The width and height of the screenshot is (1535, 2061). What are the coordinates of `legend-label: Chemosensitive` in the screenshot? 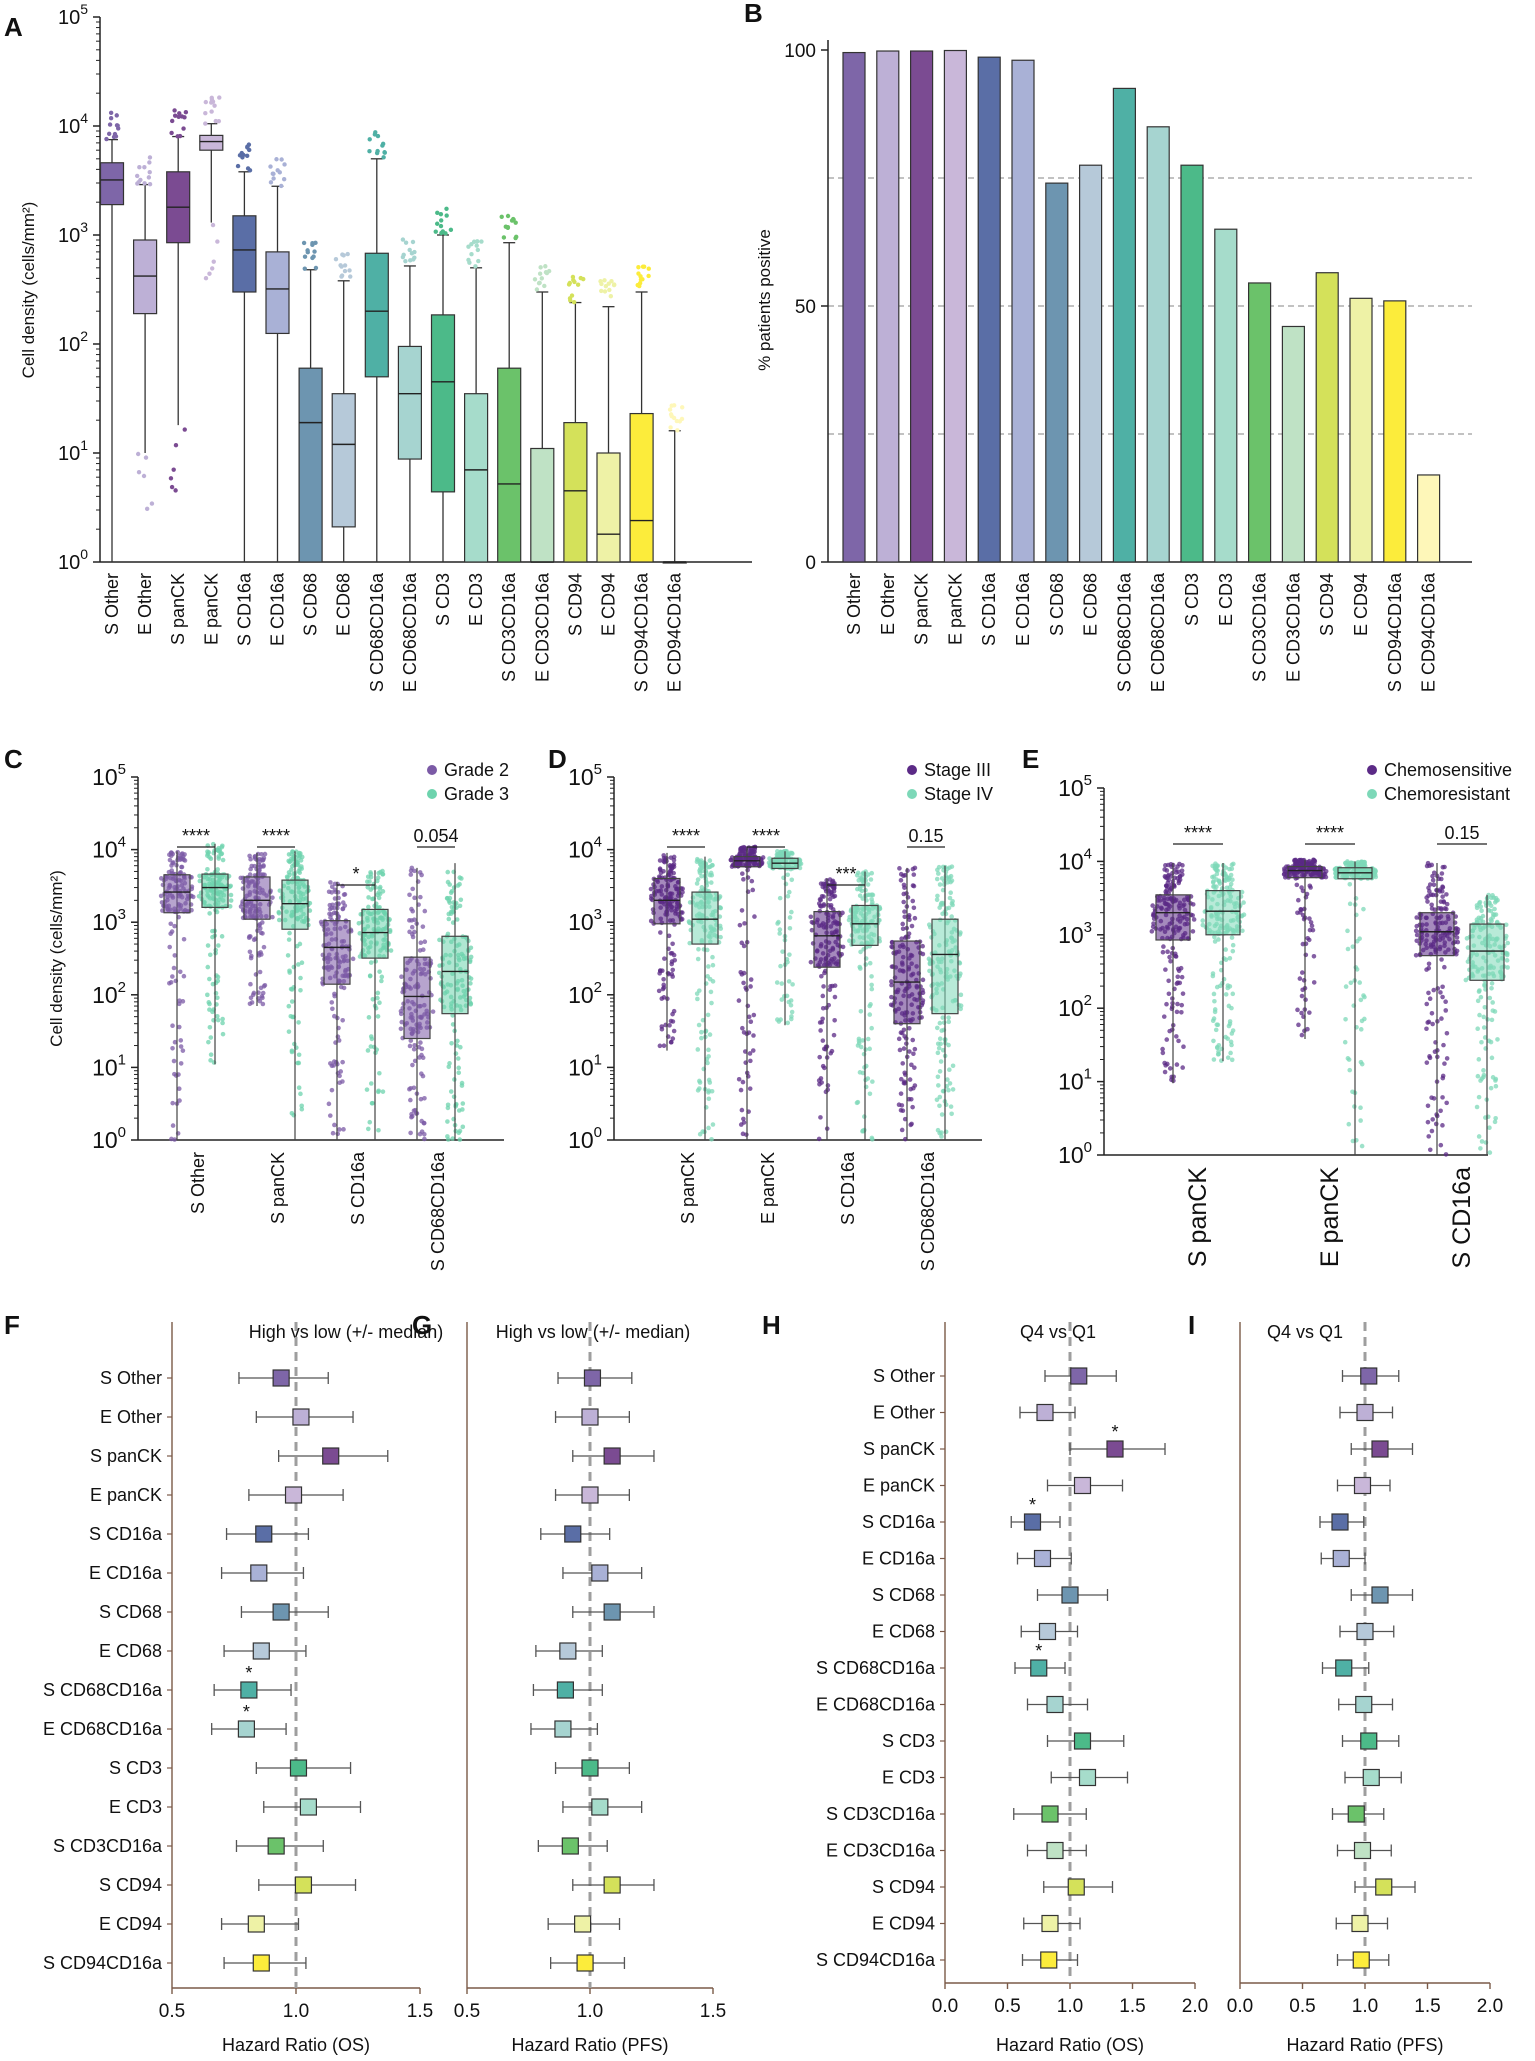 It's located at (1448, 770).